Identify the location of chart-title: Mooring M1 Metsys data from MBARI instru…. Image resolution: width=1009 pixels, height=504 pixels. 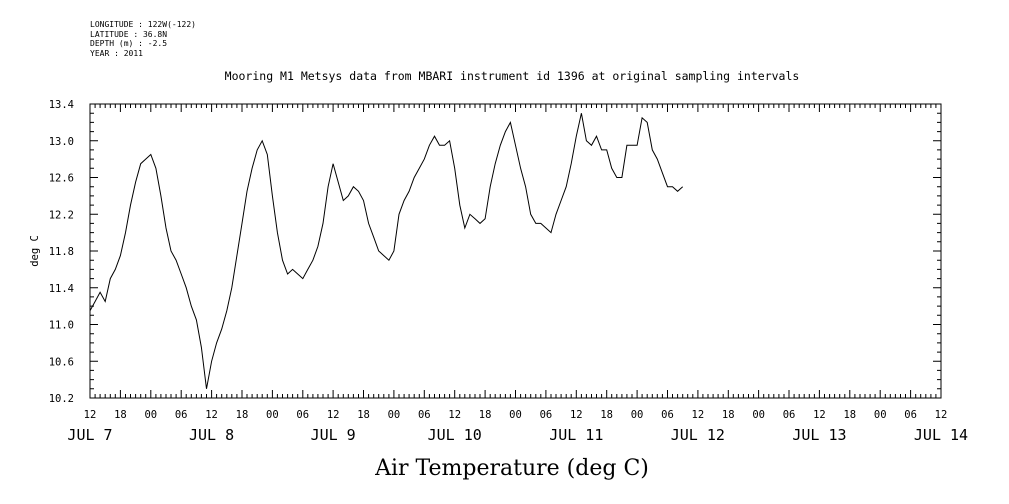
(512, 76).